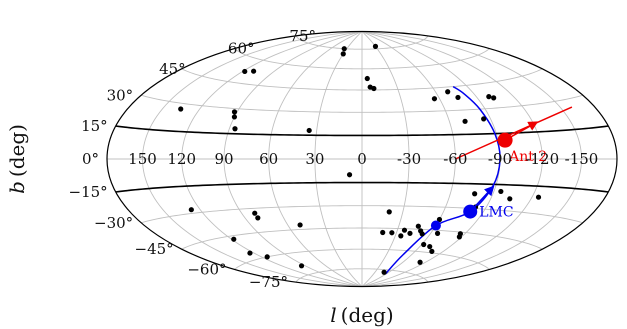  Describe the element at coordinates (17, 159) in the screenshot. I see `y-axis-label: b(deg)` at that location.